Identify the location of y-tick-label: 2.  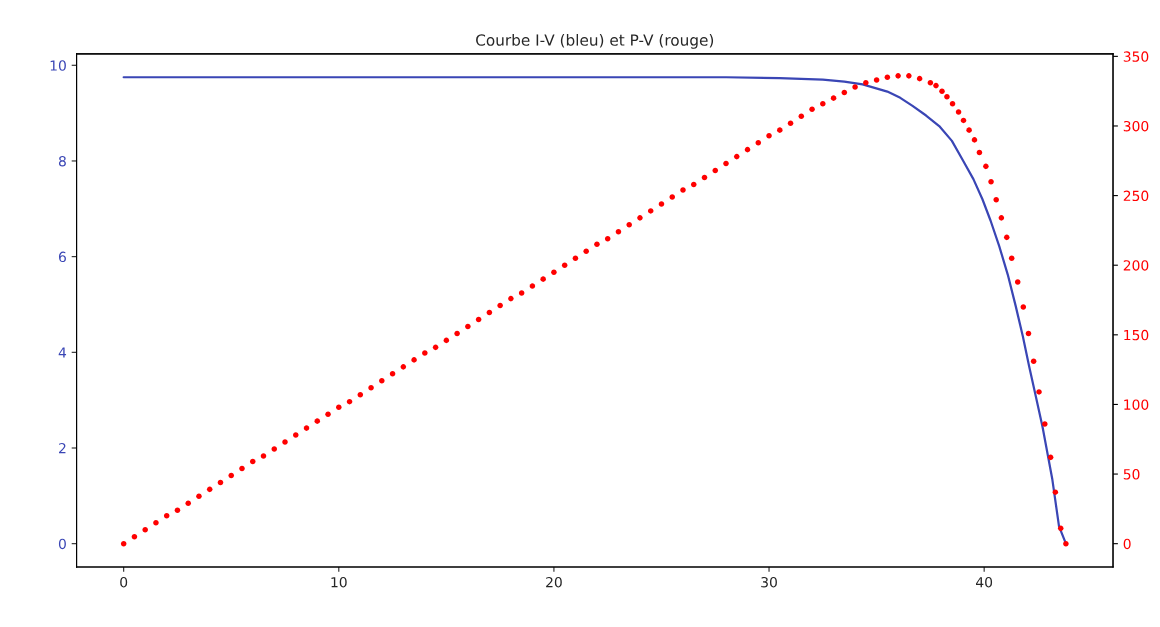
(62, 448).